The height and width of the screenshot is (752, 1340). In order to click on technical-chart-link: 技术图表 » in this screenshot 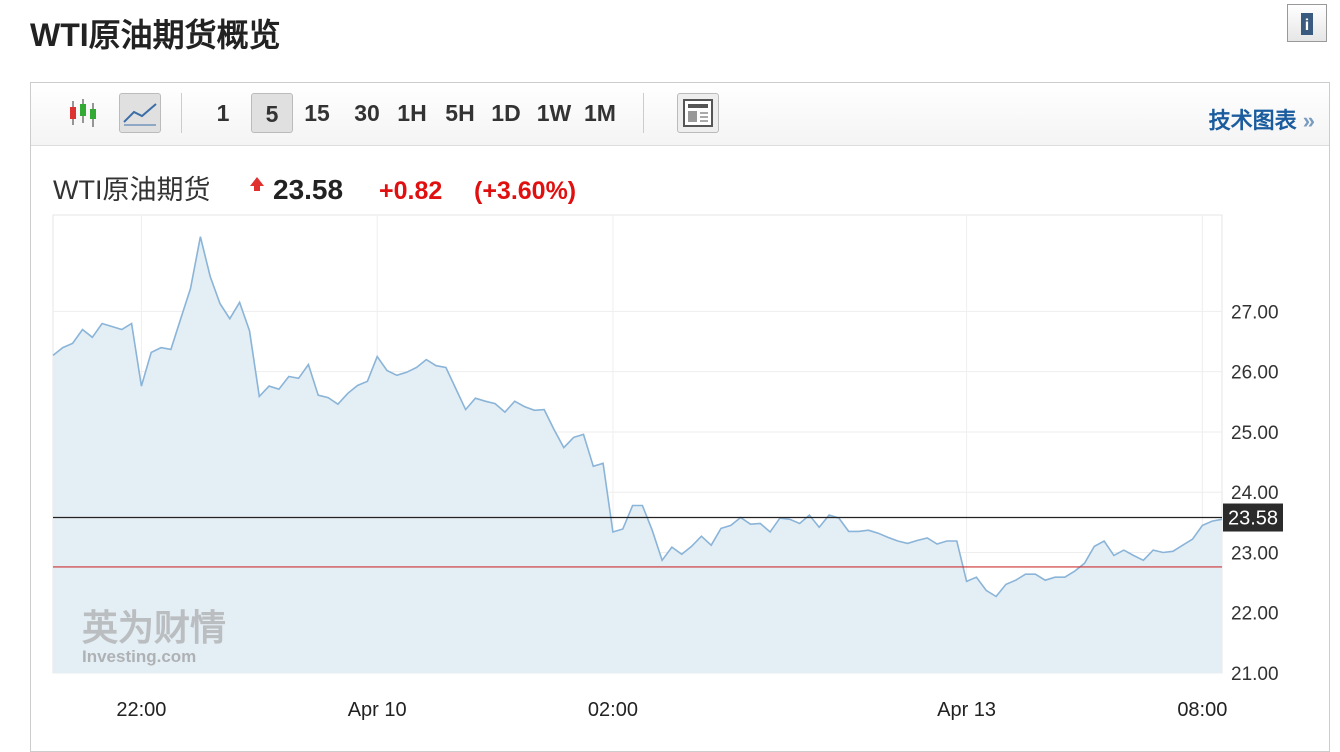, I will do `click(1262, 119)`.